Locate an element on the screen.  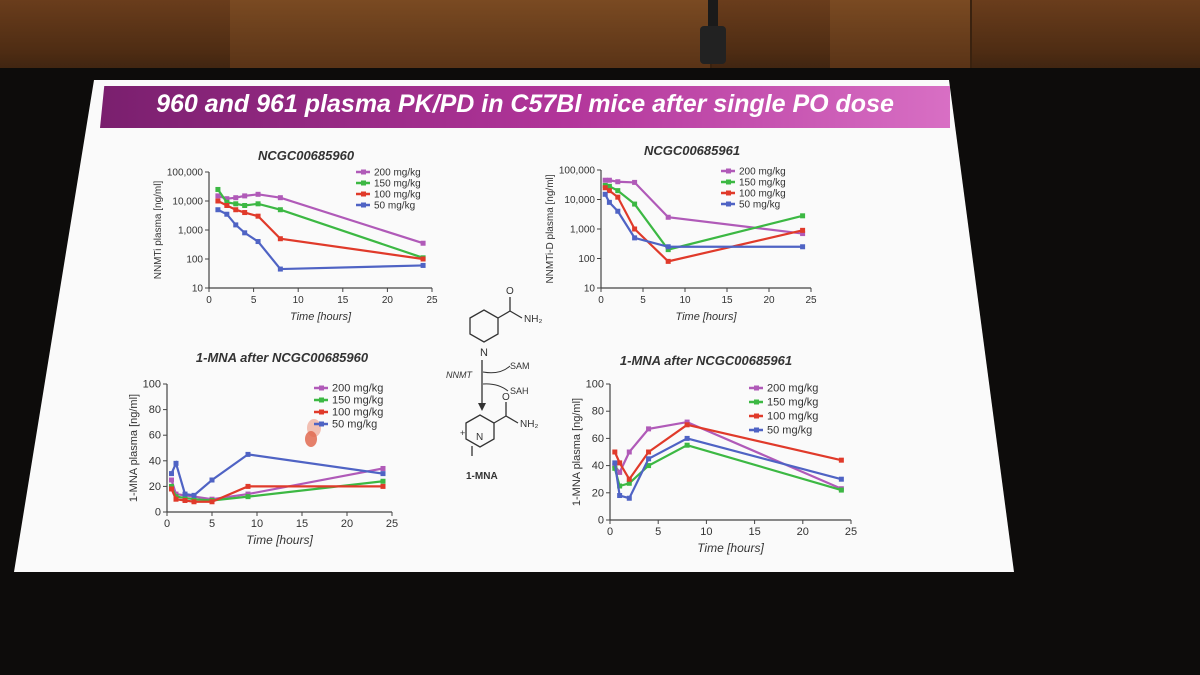
y-tick-label: 10 is located at coordinates (198, 289).